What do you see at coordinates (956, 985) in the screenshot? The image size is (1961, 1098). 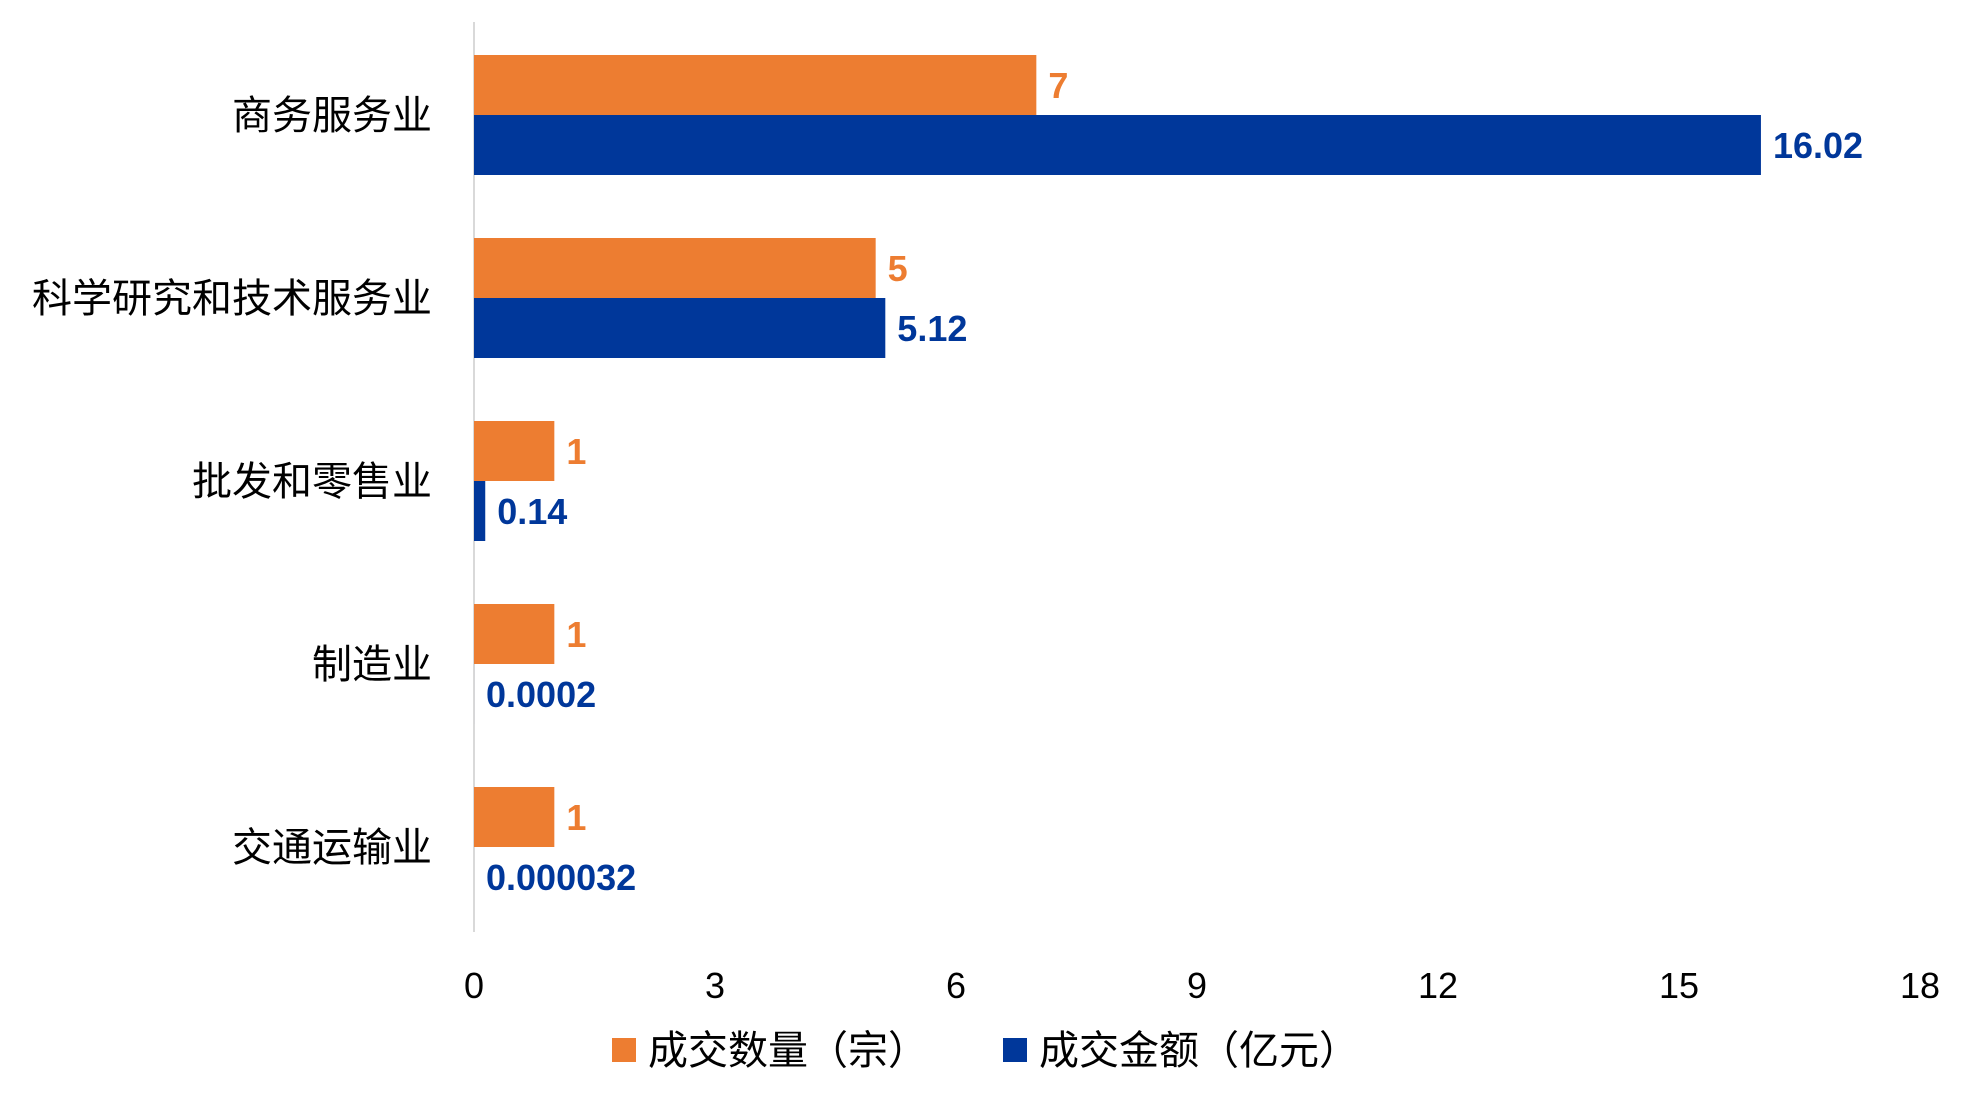 I see `x-tick-label: 6` at bounding box center [956, 985].